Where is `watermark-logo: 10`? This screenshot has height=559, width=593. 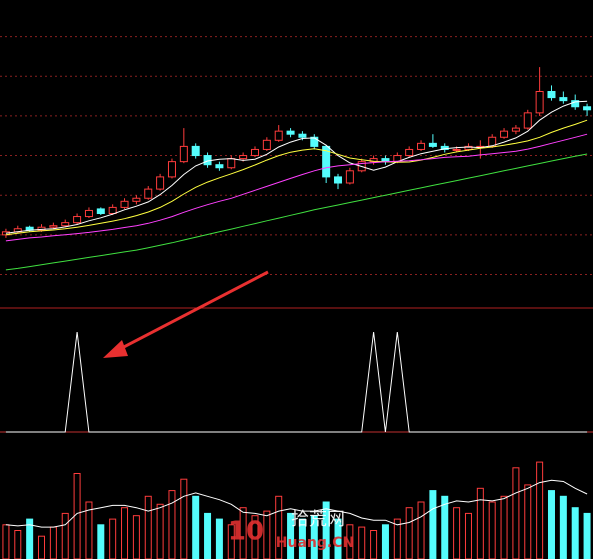 watermark-logo: 10 is located at coordinates (246, 532).